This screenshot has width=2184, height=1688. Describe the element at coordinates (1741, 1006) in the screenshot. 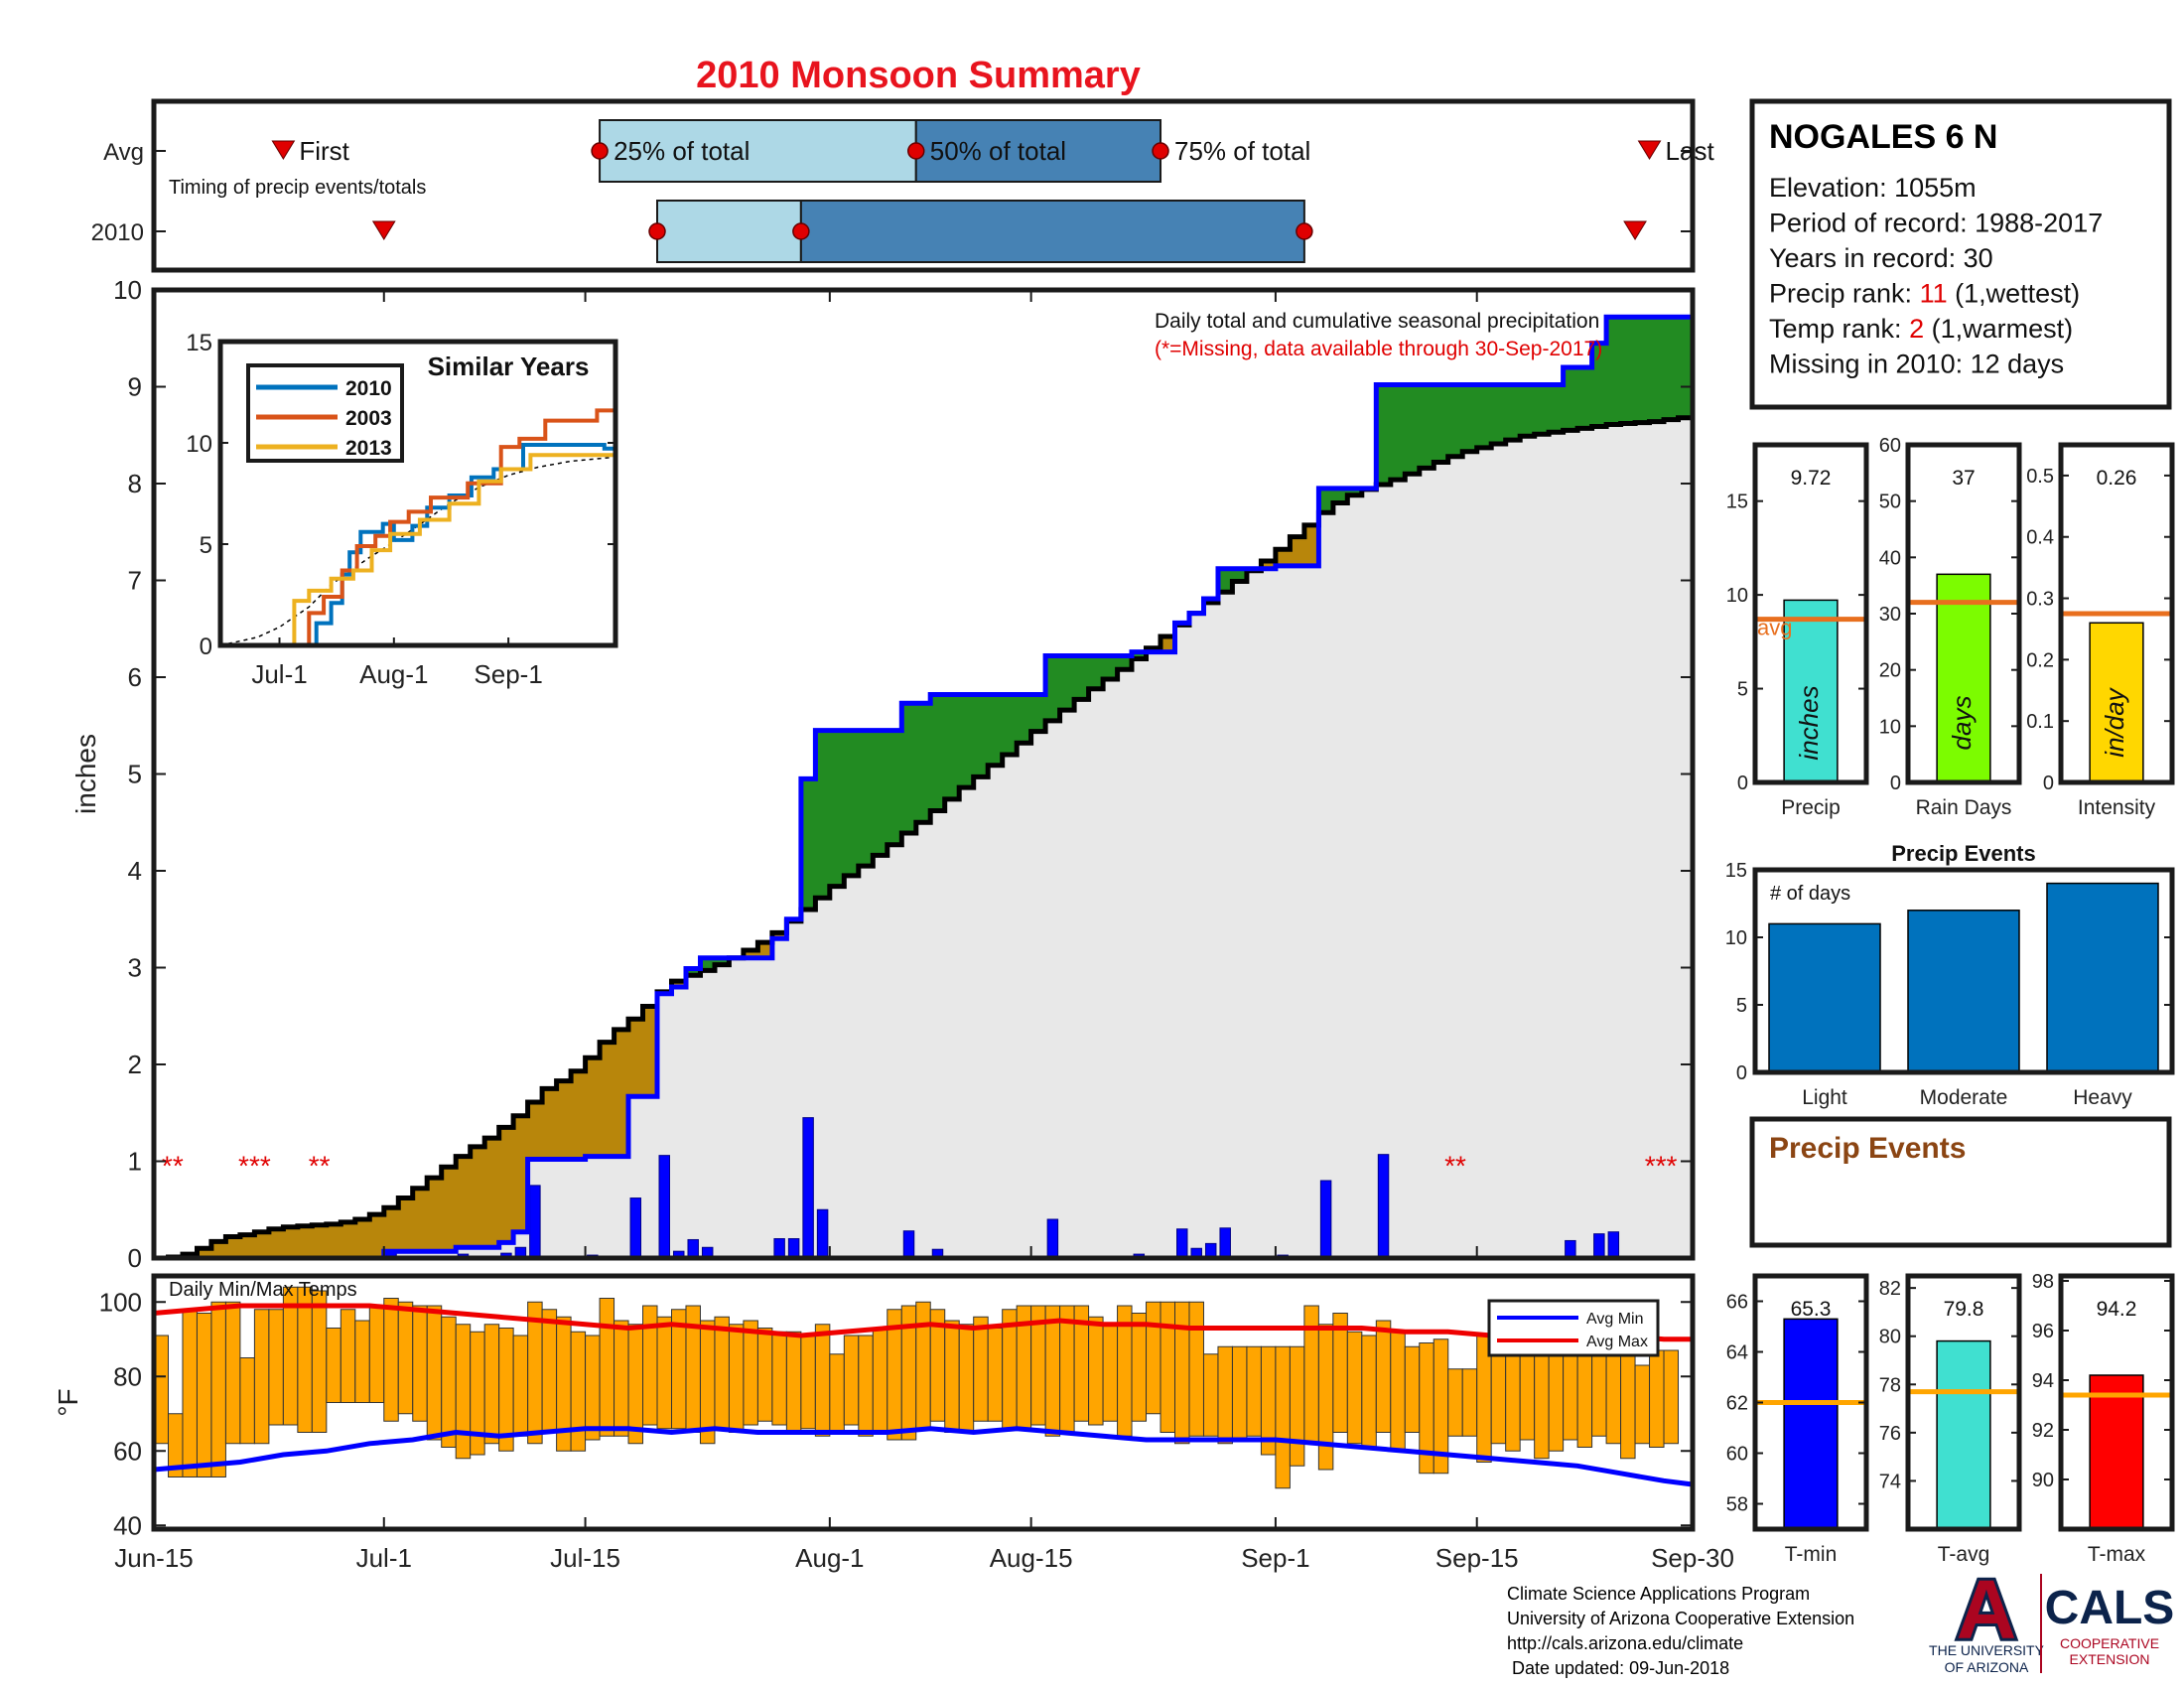

I see `events-ytick-label: 5` at that location.